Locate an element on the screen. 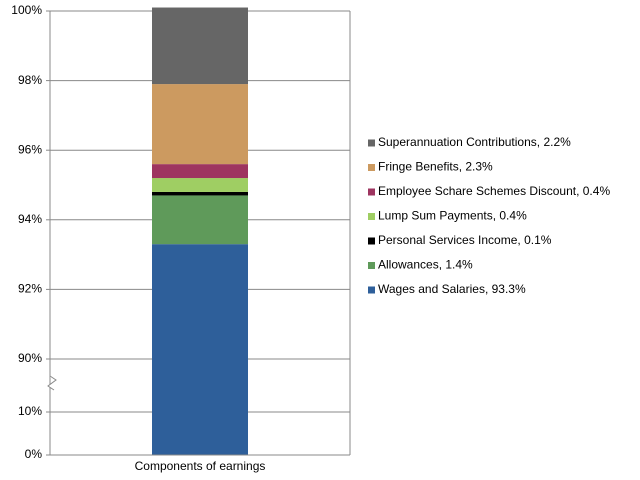  legend-label: Fringe Benefits, 2.3% is located at coordinates (435, 167).